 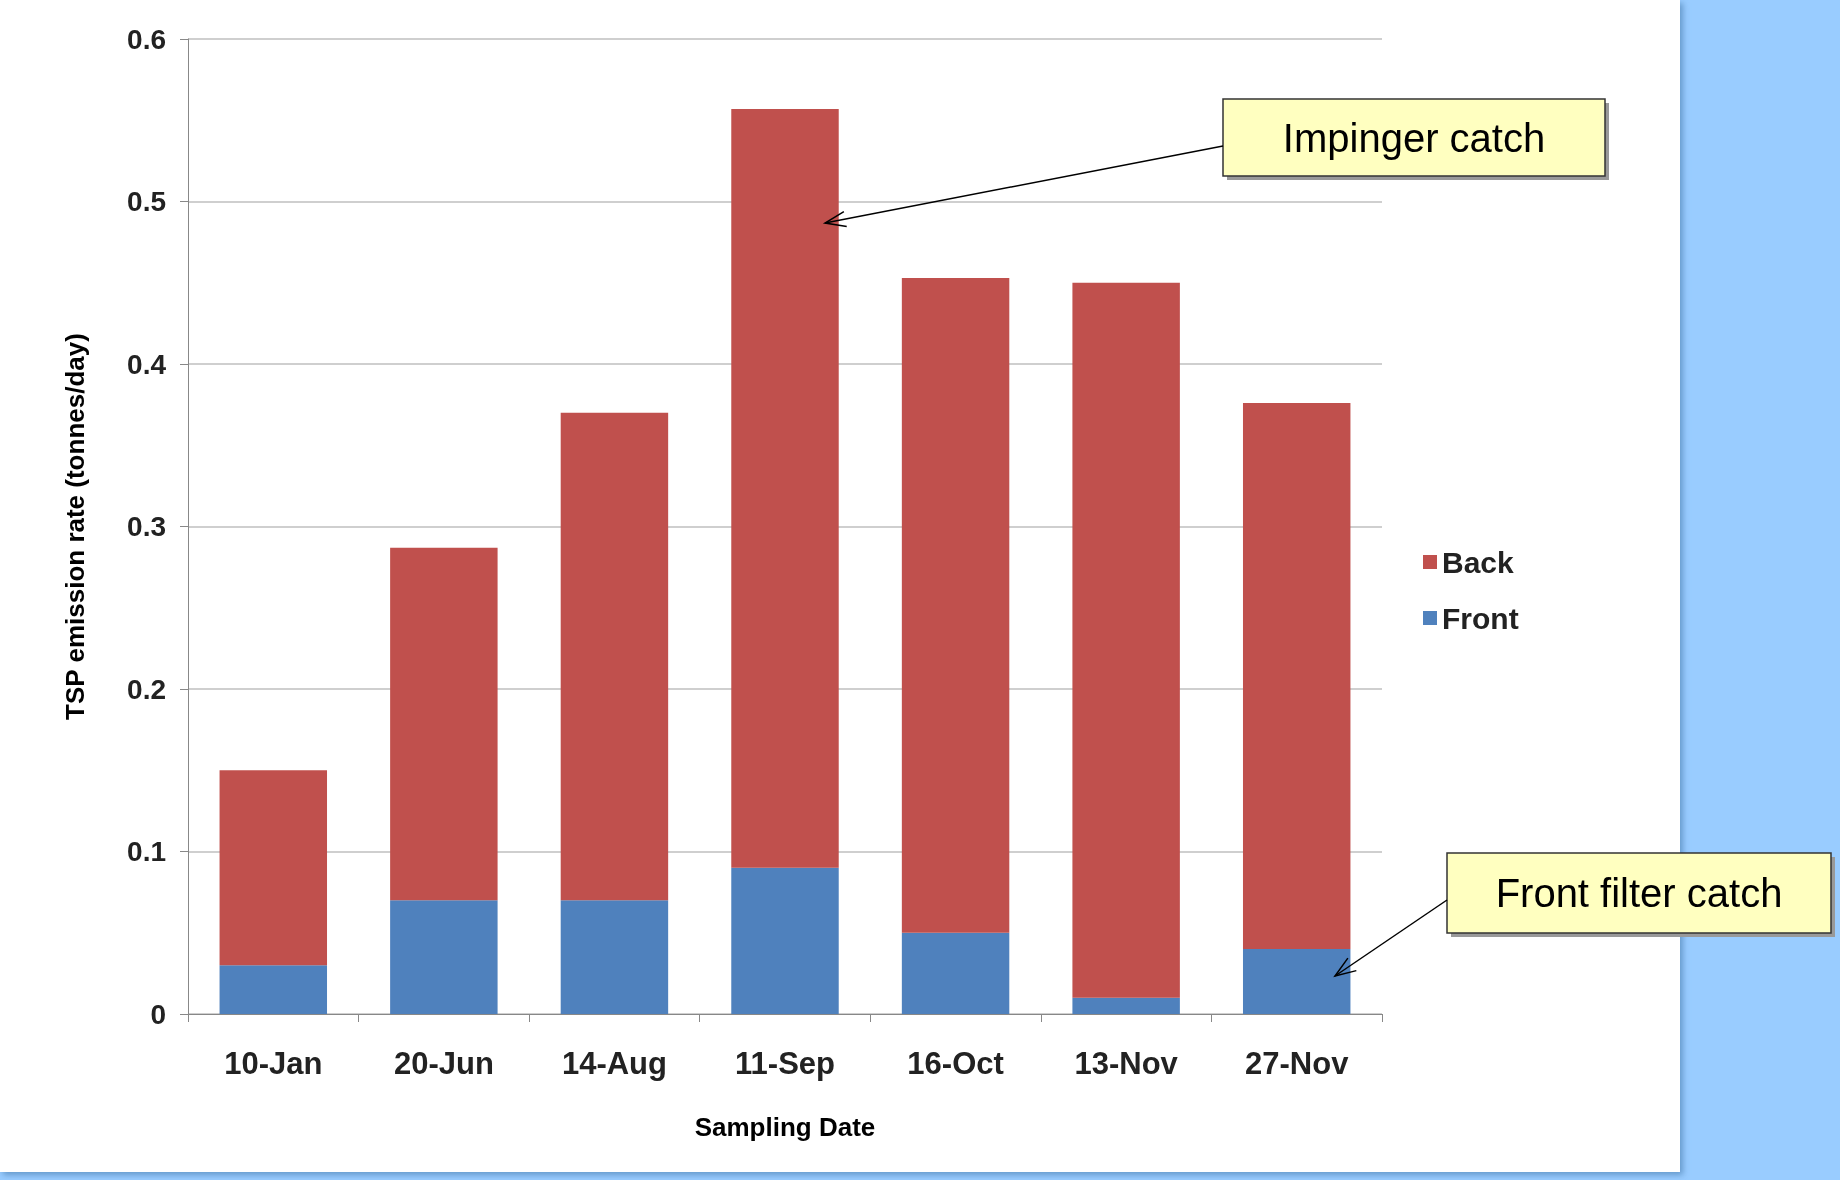 What do you see at coordinates (1480, 618) in the screenshot?
I see `legend-label: Front` at bounding box center [1480, 618].